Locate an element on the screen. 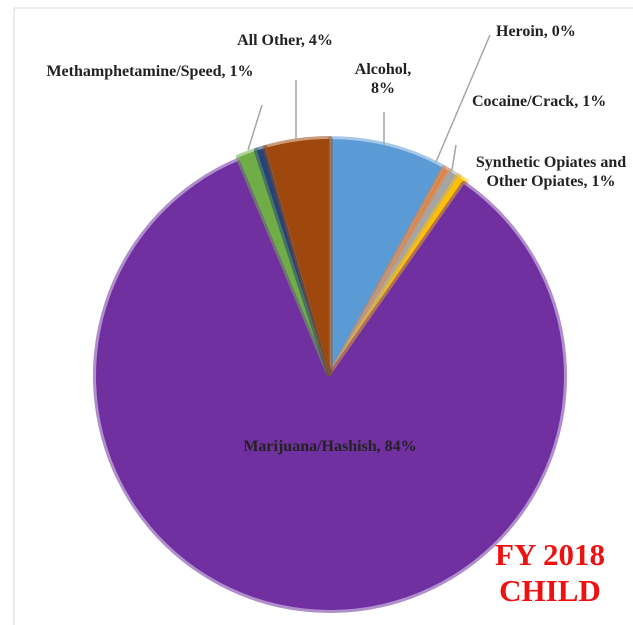 This screenshot has height=625, width=633. data-label: Heroin, 0% is located at coordinates (536, 31).